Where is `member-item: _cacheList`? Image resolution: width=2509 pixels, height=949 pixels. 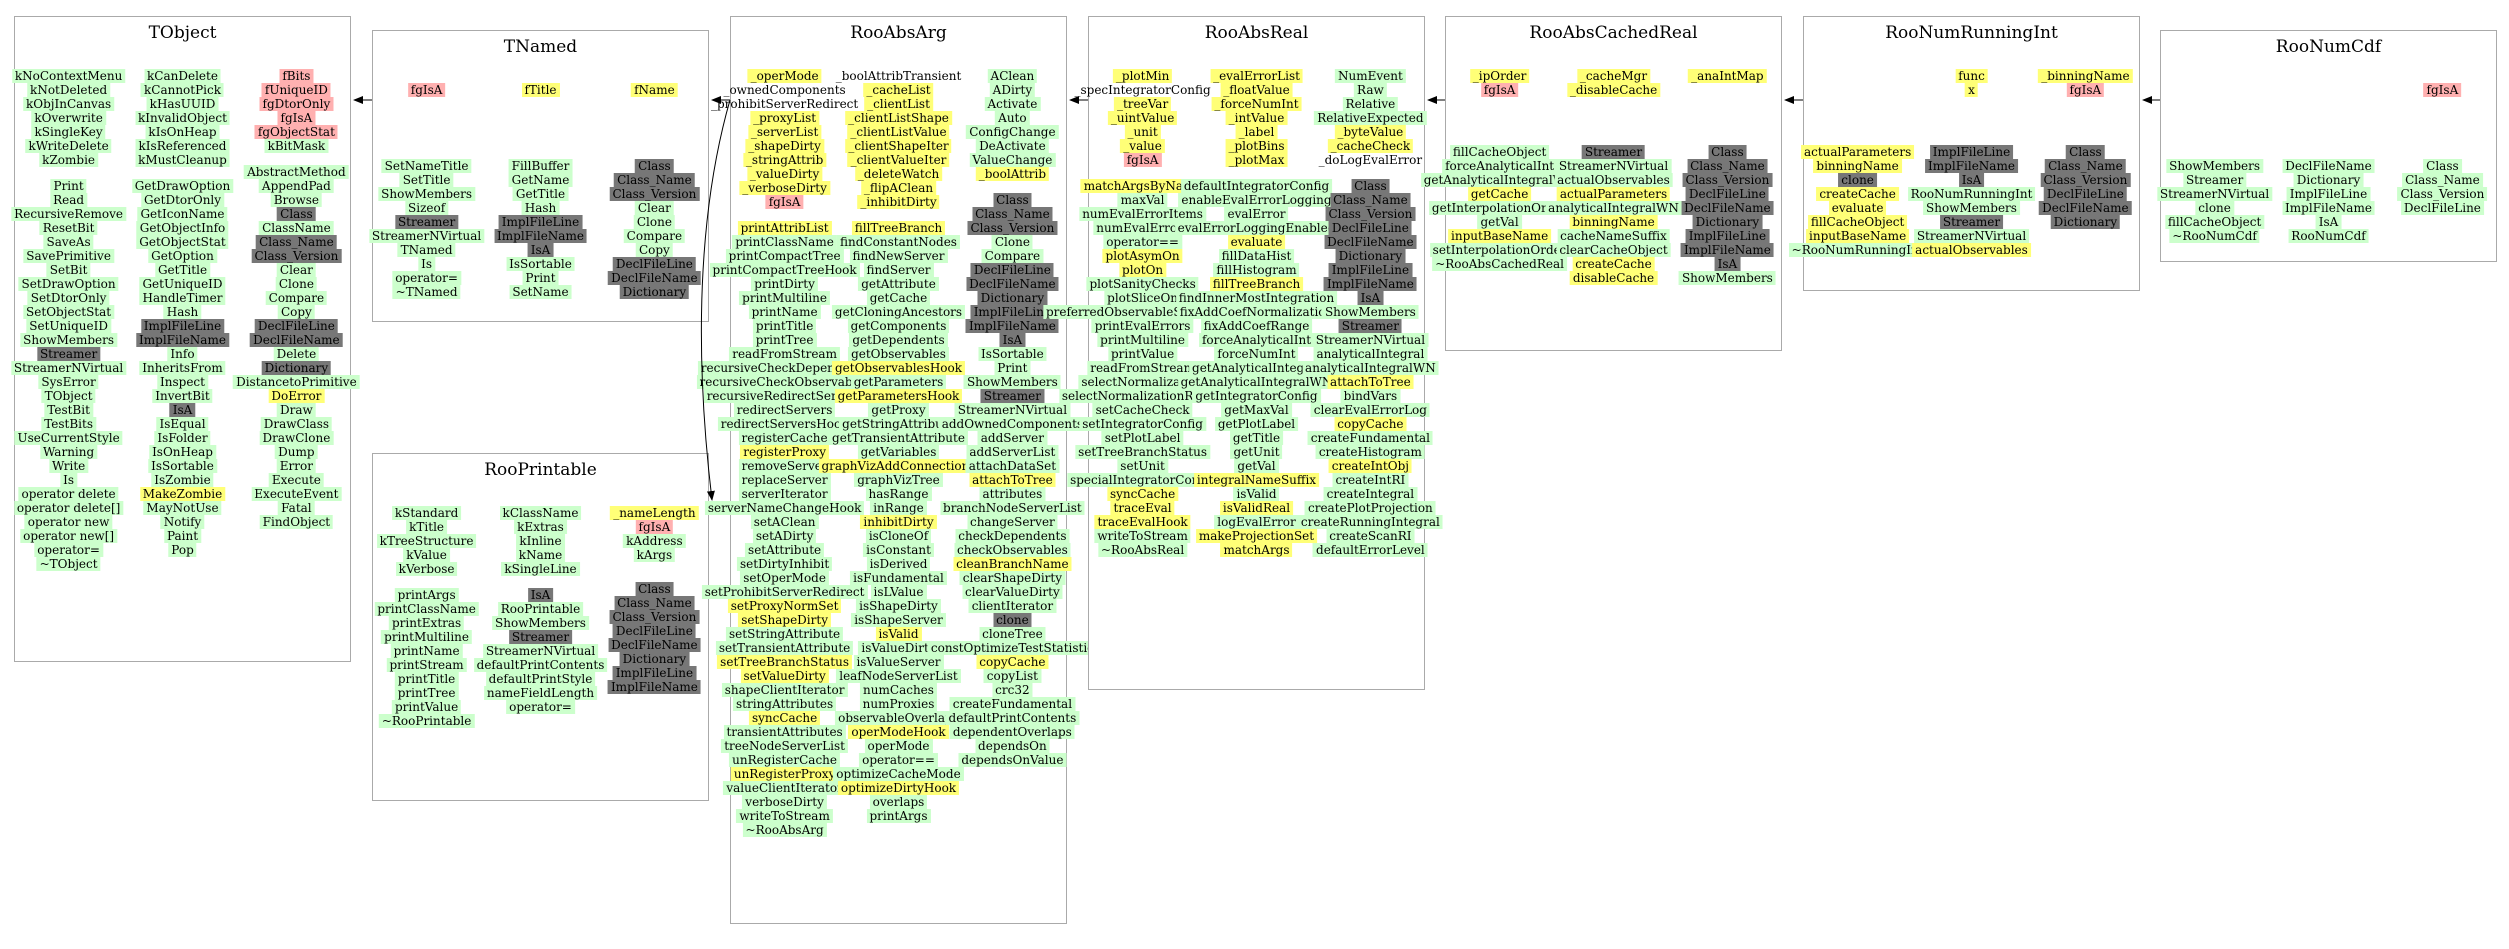 member-item: _cacheList is located at coordinates (898, 90).